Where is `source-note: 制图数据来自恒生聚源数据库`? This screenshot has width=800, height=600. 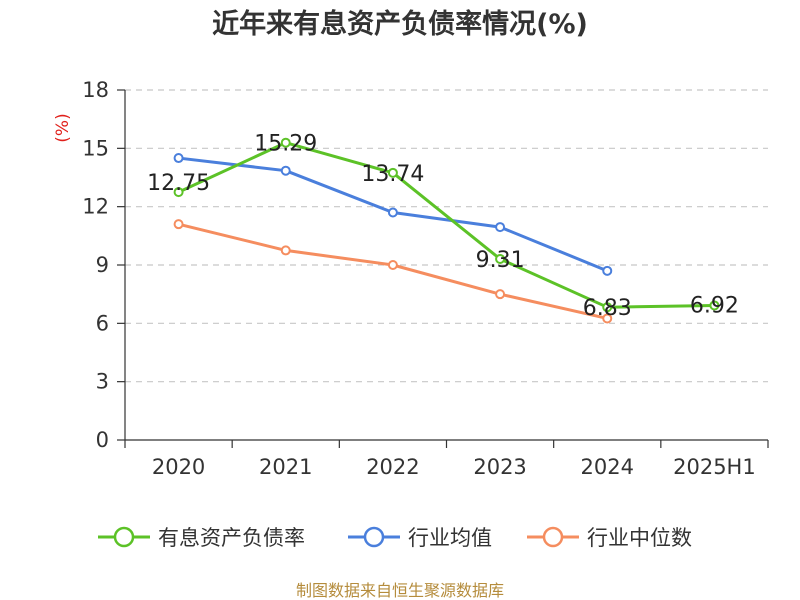
source-note: 制图数据来自恒生聚源数据库 is located at coordinates (400, 590).